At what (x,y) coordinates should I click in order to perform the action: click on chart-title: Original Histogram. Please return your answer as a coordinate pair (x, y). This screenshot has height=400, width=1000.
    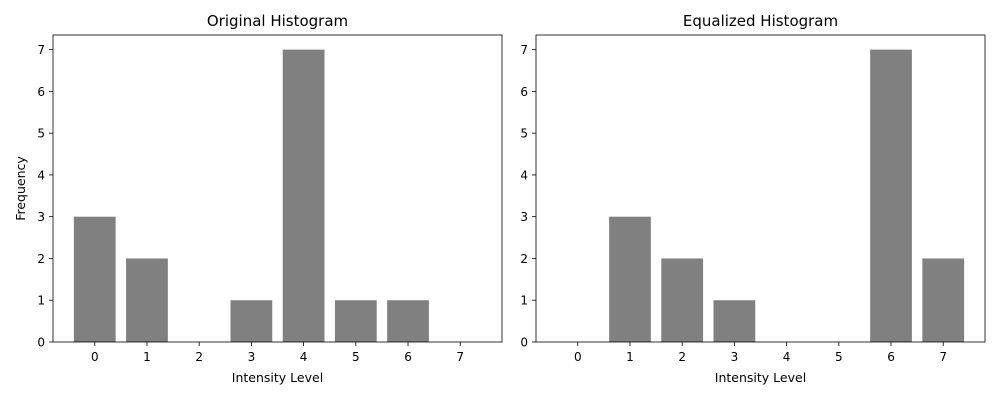
    Looking at the image, I should click on (277, 21).